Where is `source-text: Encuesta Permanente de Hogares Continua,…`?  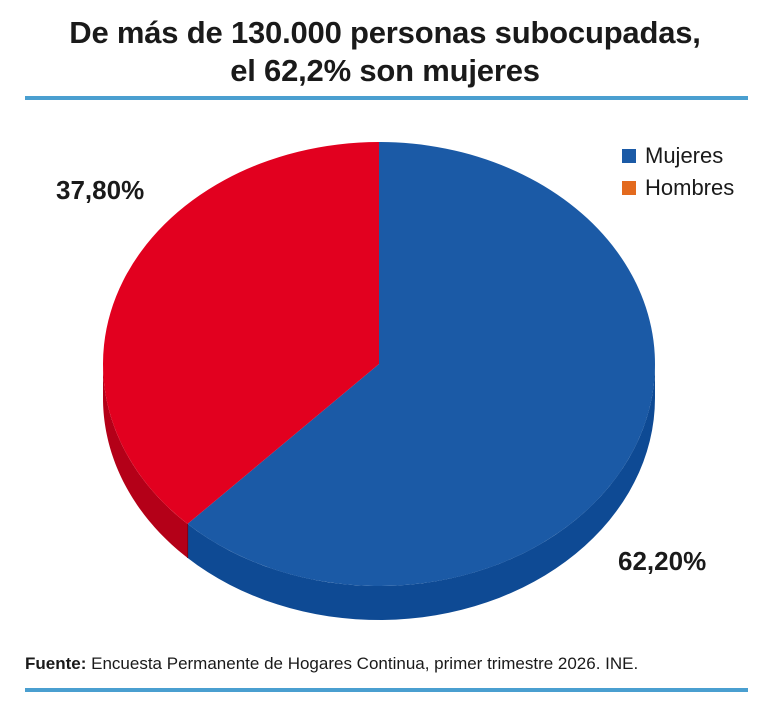
source-text: Encuesta Permanente de Hogares Continua,… is located at coordinates (365, 663).